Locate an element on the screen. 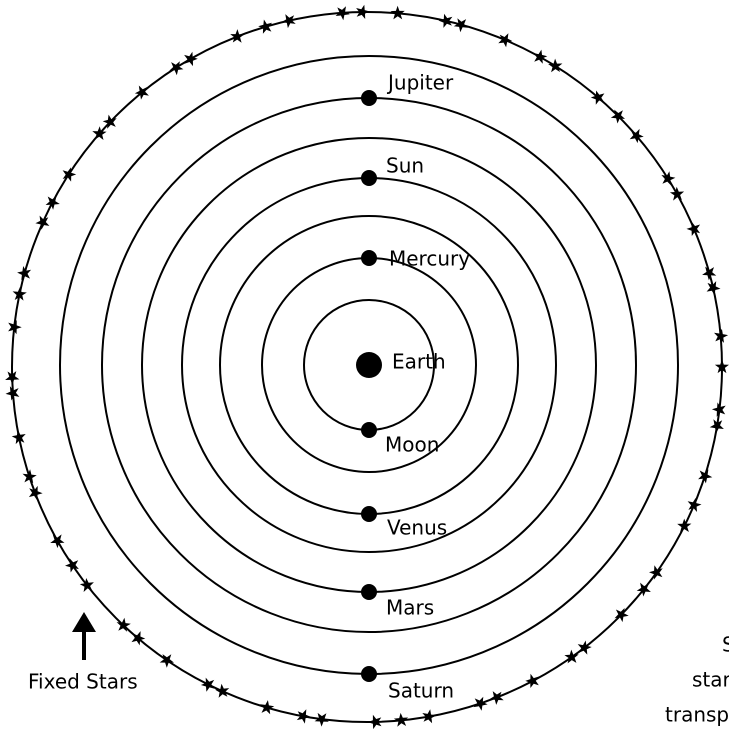 Image resolution: width=729 pixels, height=733 pixels. caption-fragment: S is located at coordinates (725, 645).